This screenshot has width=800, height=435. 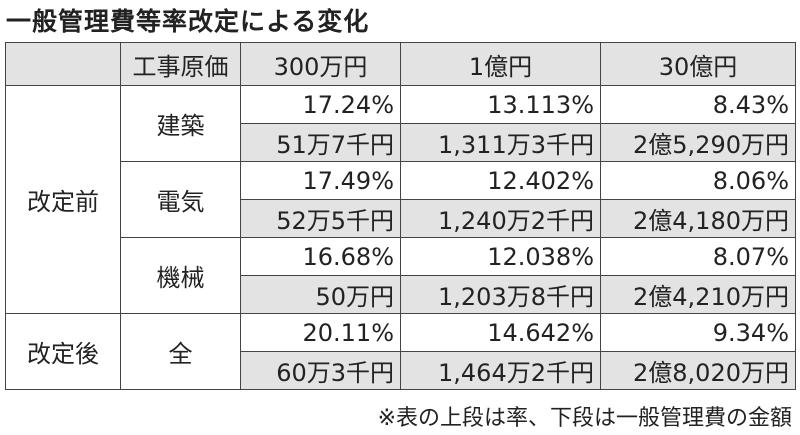 I want to click on amount-cell: 50万円, so click(x=320, y=294).